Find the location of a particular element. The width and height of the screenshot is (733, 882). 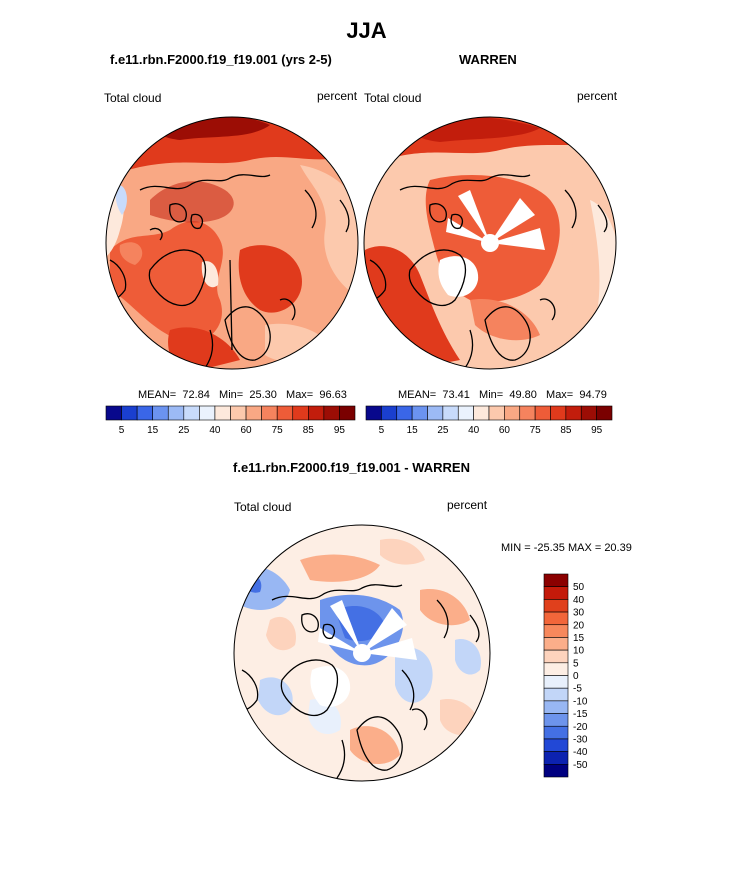

obs-min-label: Min= is located at coordinates (491, 395).